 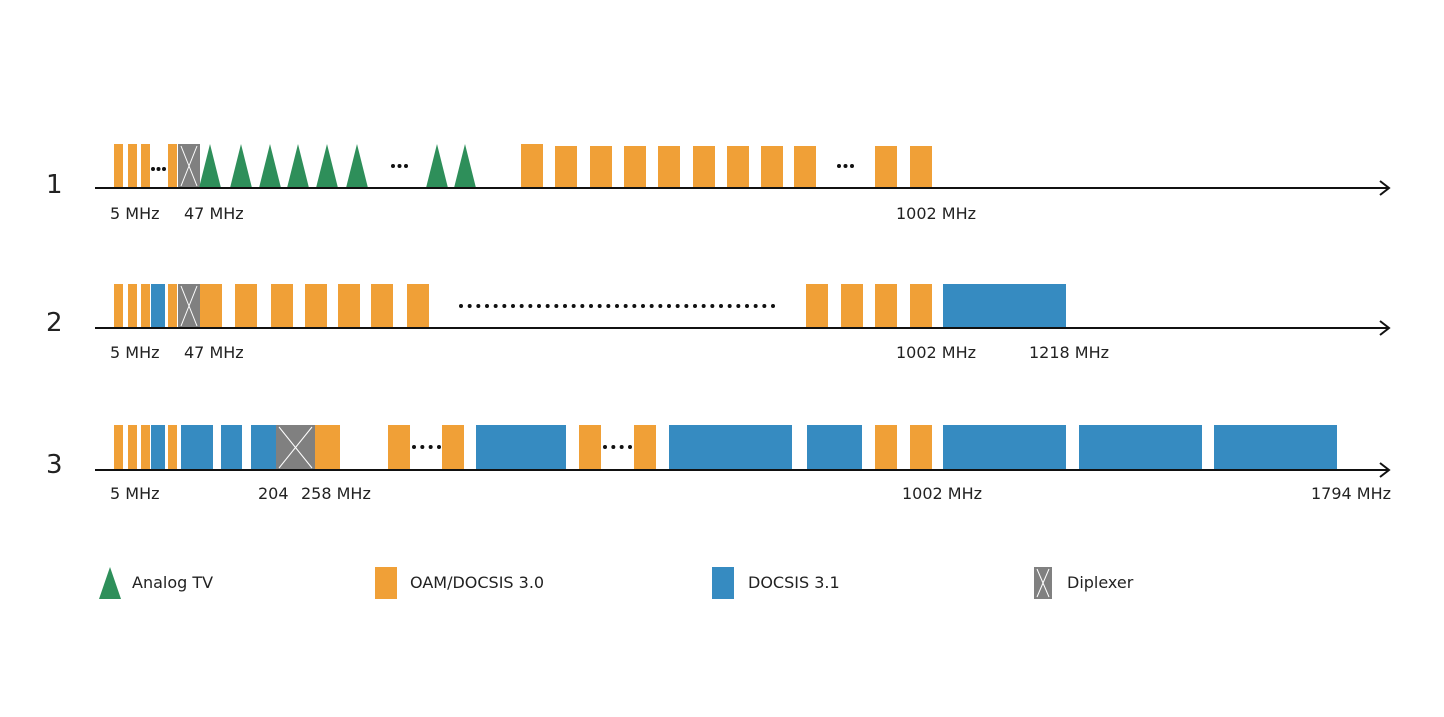 I want to click on freq-label: 258 MHz, so click(x=336, y=493).